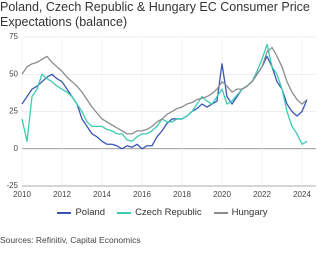  What do you see at coordinates (70, 240) in the screenshot?
I see `source-note: Sources: Refinitiv, Capital Economics` at bounding box center [70, 240].